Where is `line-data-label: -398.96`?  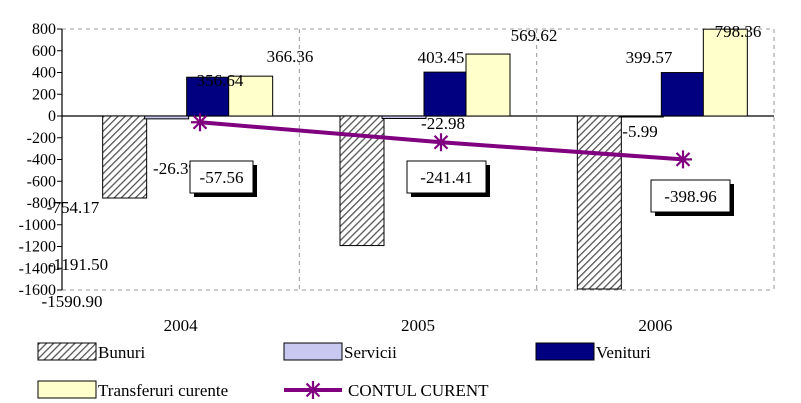
line-data-label: -398.96 is located at coordinates (690, 196).